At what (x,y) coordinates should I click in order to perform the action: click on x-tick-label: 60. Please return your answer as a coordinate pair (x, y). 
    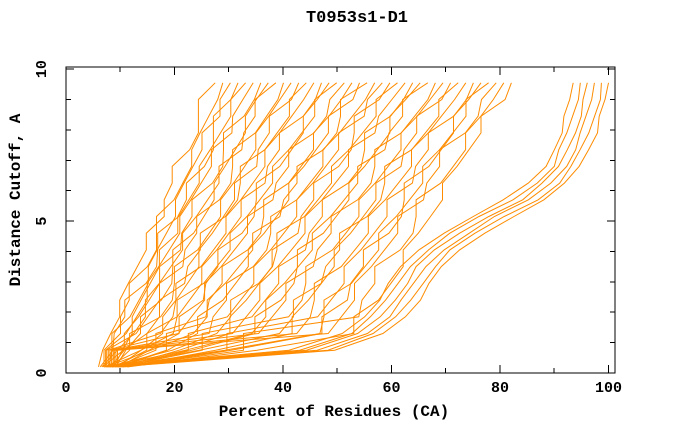
    Looking at the image, I should click on (391, 388).